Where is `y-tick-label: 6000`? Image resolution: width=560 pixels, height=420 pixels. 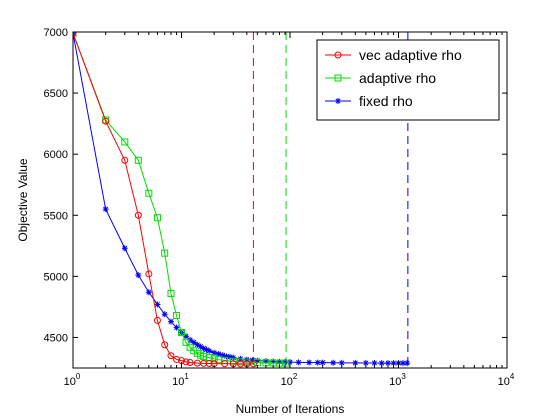 y-tick-label: 6000 is located at coordinates (56, 155).